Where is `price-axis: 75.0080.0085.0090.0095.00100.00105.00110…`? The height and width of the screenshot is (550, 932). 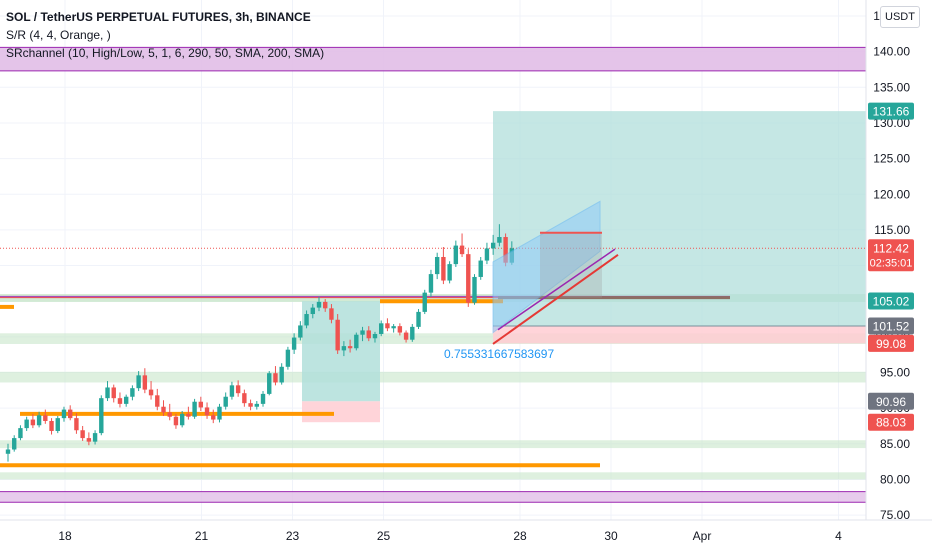
price-axis: 75.0080.0085.0090.0095.00100.00105.00110… is located at coordinates (898, 261).